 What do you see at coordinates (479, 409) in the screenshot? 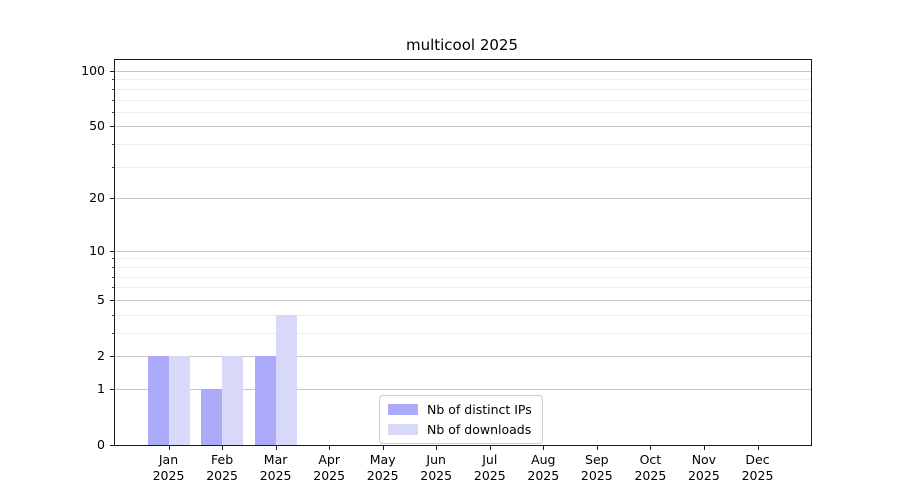
I see `legend-label-distinct-ips: Nb of distinct IPs` at bounding box center [479, 409].